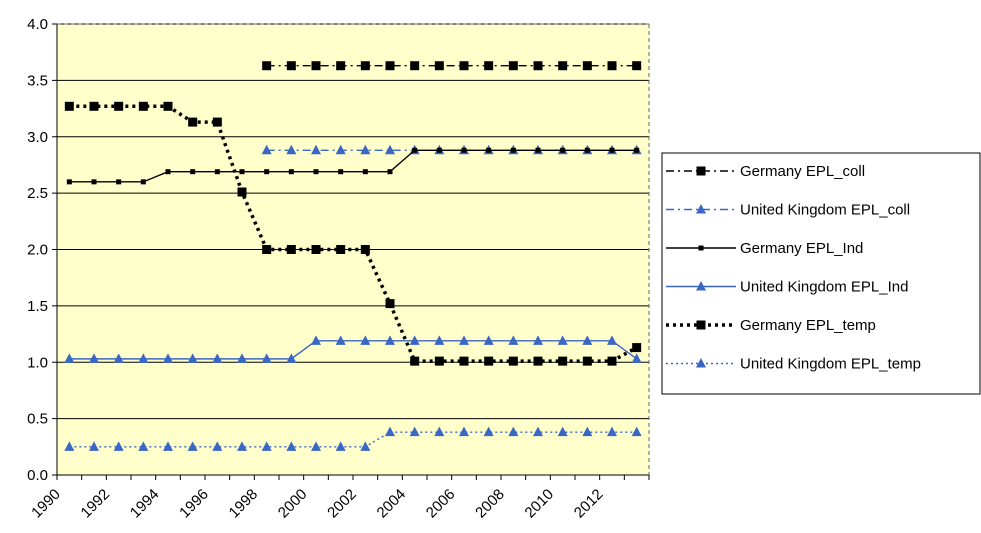 This screenshot has width=981, height=533. I want to click on y-tick-label: 0.5, so click(37, 419).